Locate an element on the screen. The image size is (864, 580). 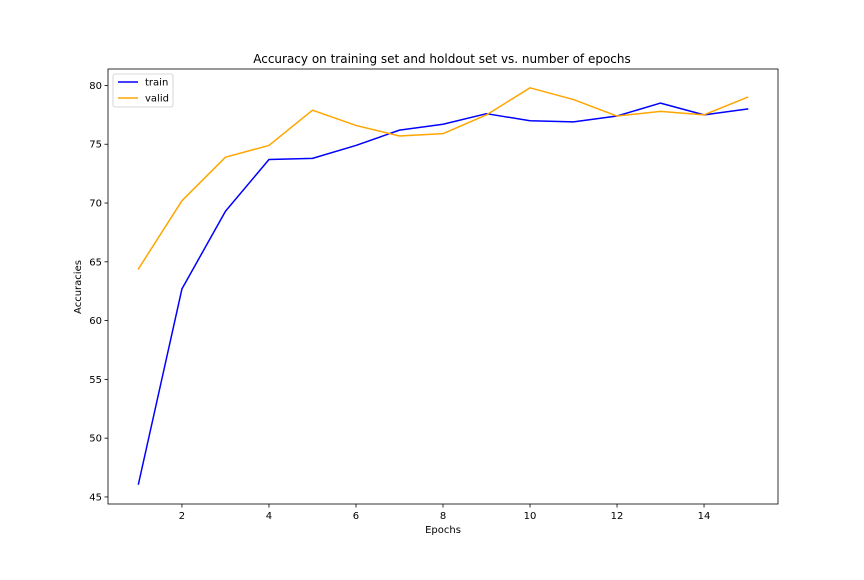
x-tick-label: 8 is located at coordinates (443, 516).